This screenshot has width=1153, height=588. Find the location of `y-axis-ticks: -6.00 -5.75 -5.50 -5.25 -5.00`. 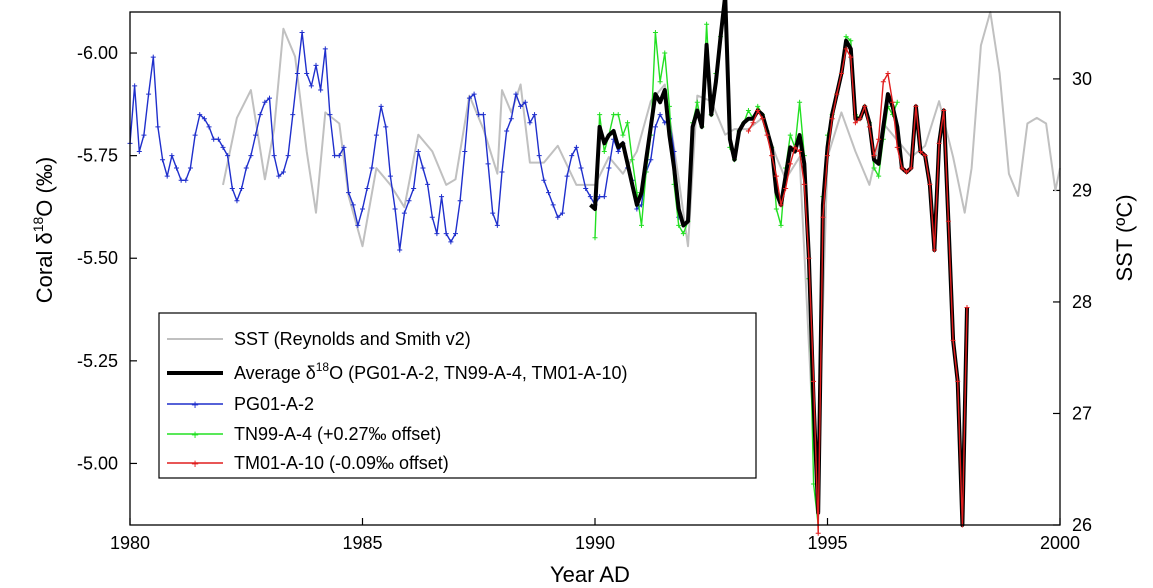

y-axis-ticks: -6.00 -5.75 -5.50 -5.25 -5.00 is located at coordinates (107, 258).